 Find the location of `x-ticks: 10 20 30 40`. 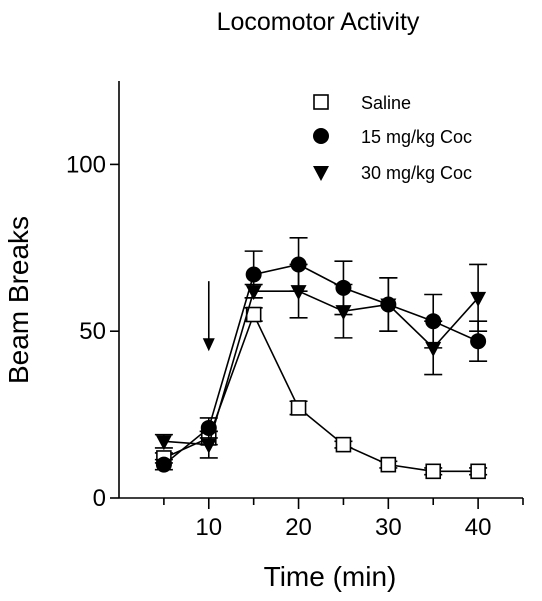

x-ticks: 10 20 30 40 is located at coordinates (343, 519).